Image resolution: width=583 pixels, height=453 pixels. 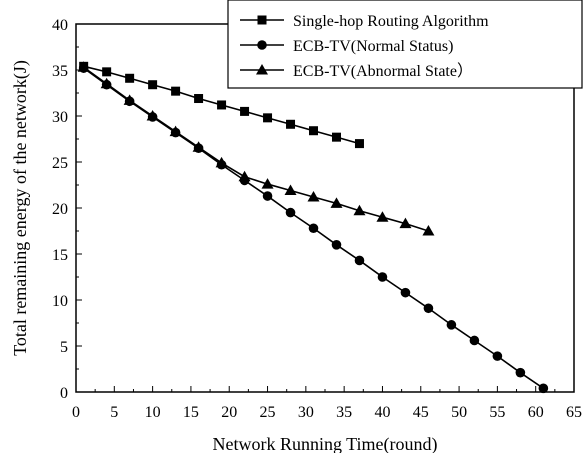 I want to click on y-axis-title: Total remaining energy of the network(J), so click(x=20, y=208).